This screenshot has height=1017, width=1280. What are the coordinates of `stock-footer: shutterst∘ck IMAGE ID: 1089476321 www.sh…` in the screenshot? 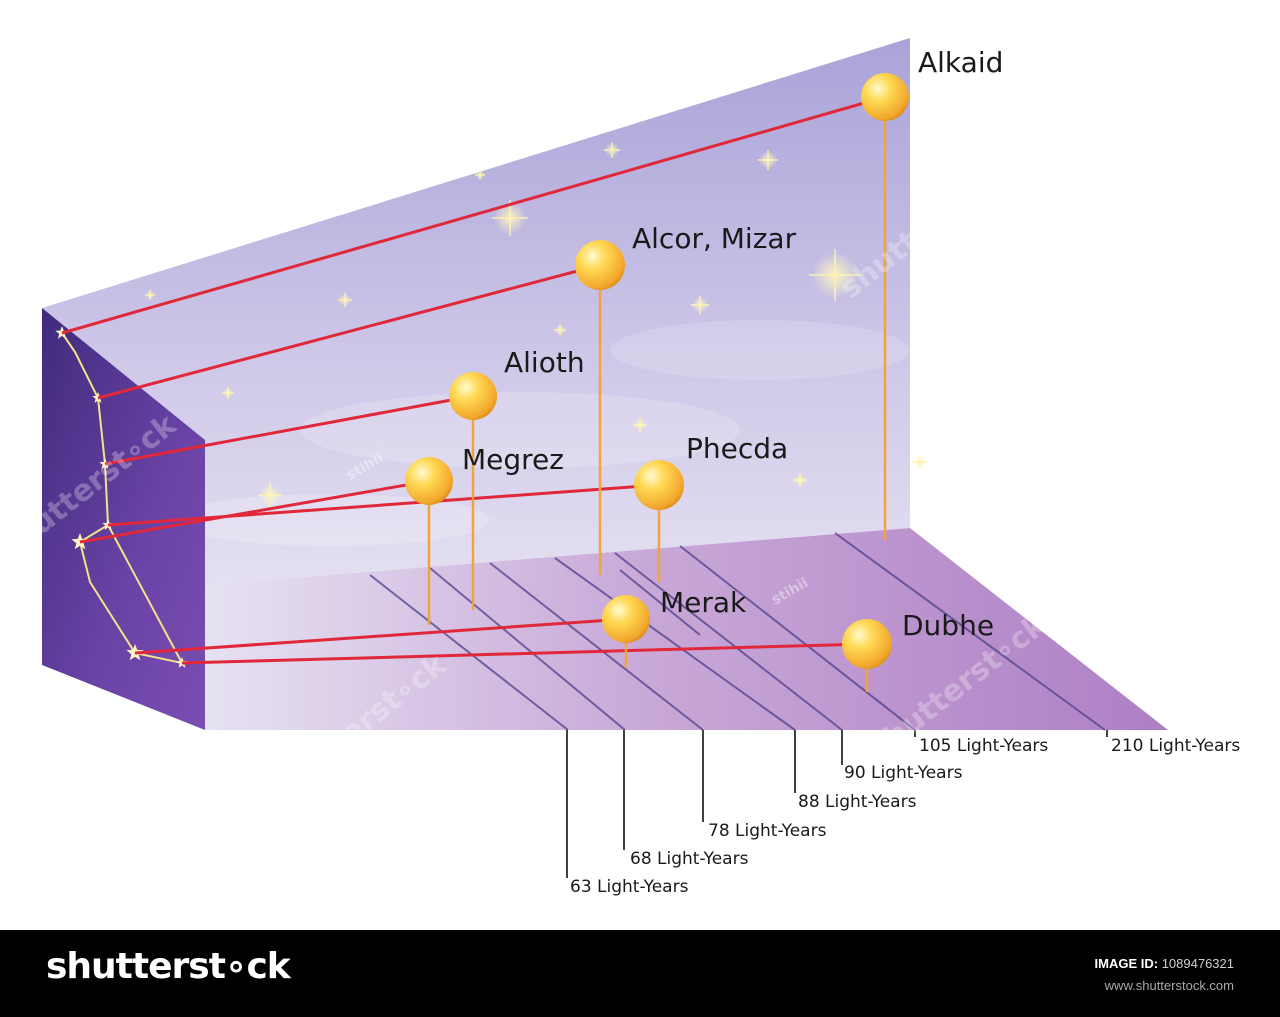 It's located at (640, 973).